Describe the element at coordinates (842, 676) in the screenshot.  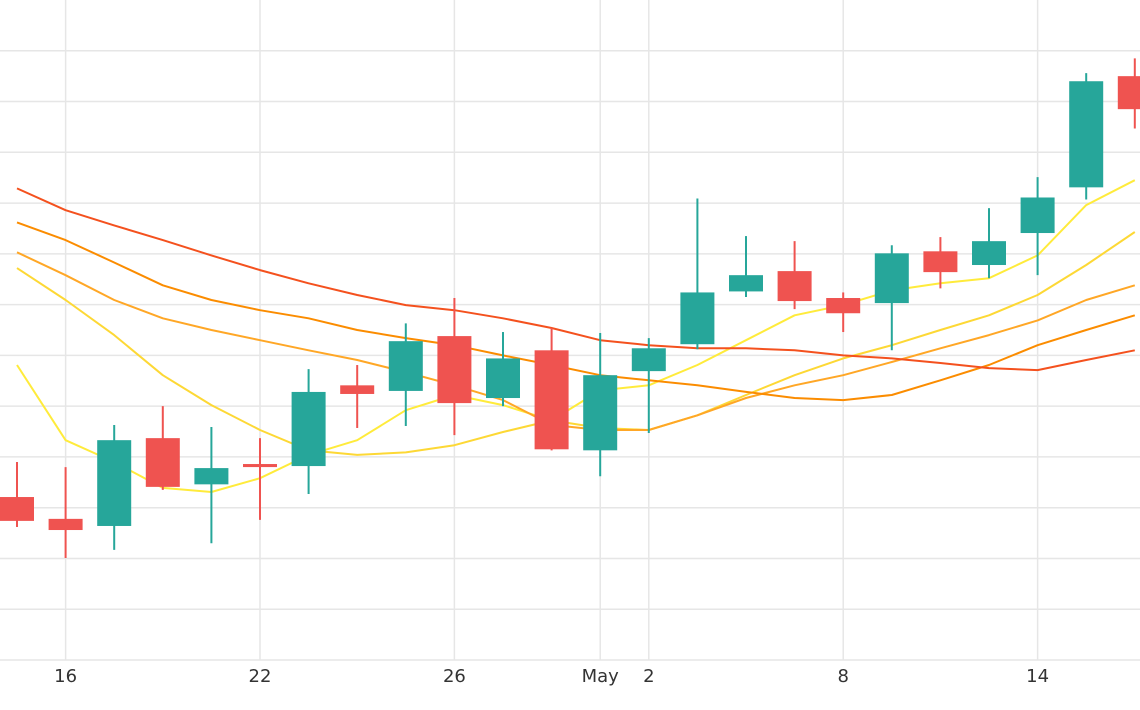
I see `x-tick-label: 8` at that location.